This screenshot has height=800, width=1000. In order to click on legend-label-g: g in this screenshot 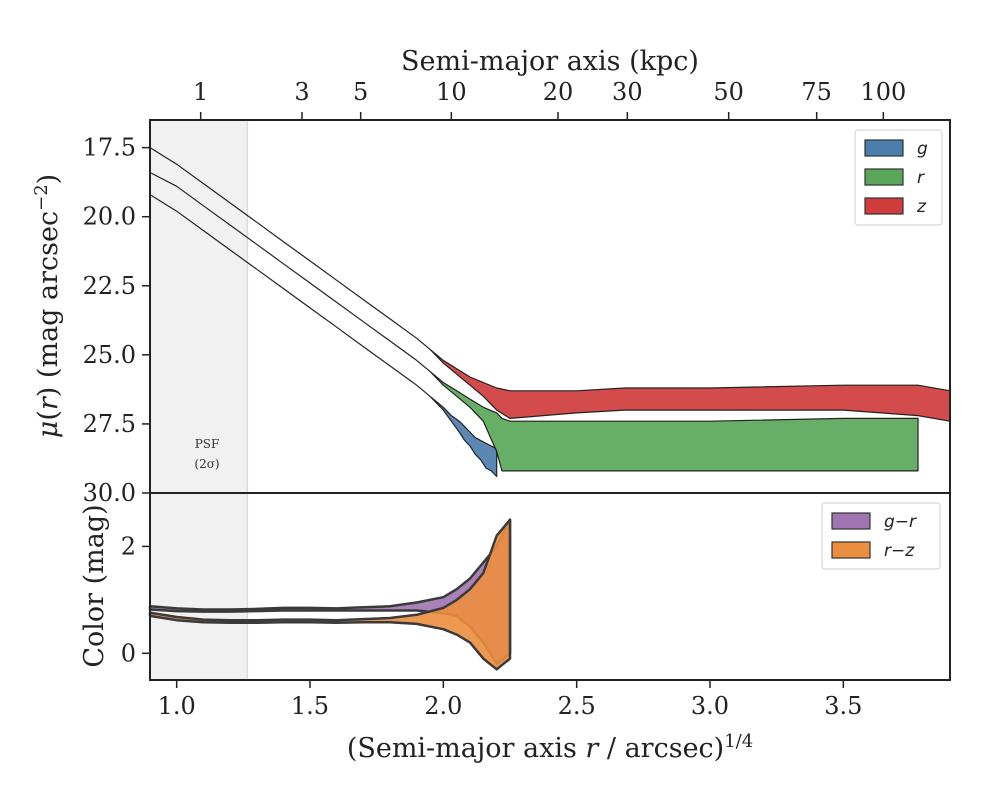, I will do `click(922, 149)`.